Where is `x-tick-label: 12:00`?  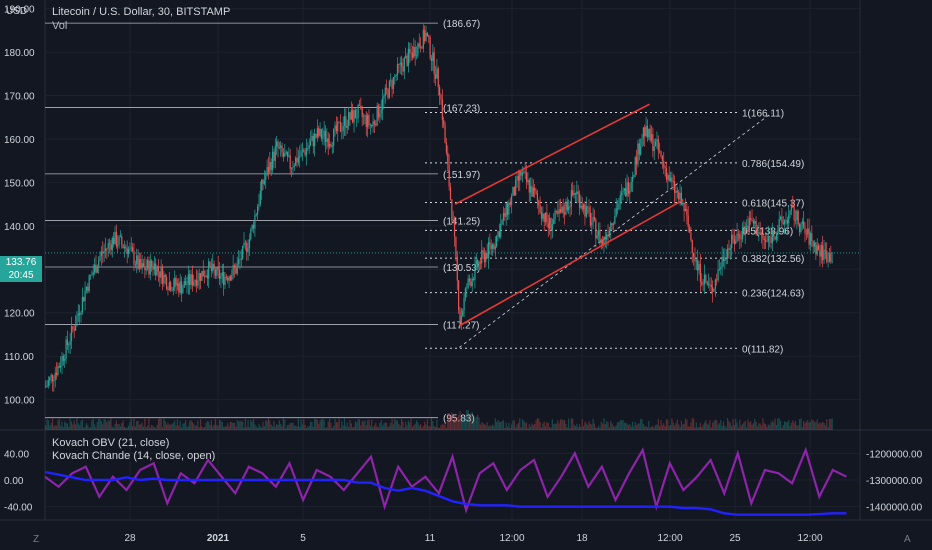
x-tick-label: 12:00 is located at coordinates (511, 538).